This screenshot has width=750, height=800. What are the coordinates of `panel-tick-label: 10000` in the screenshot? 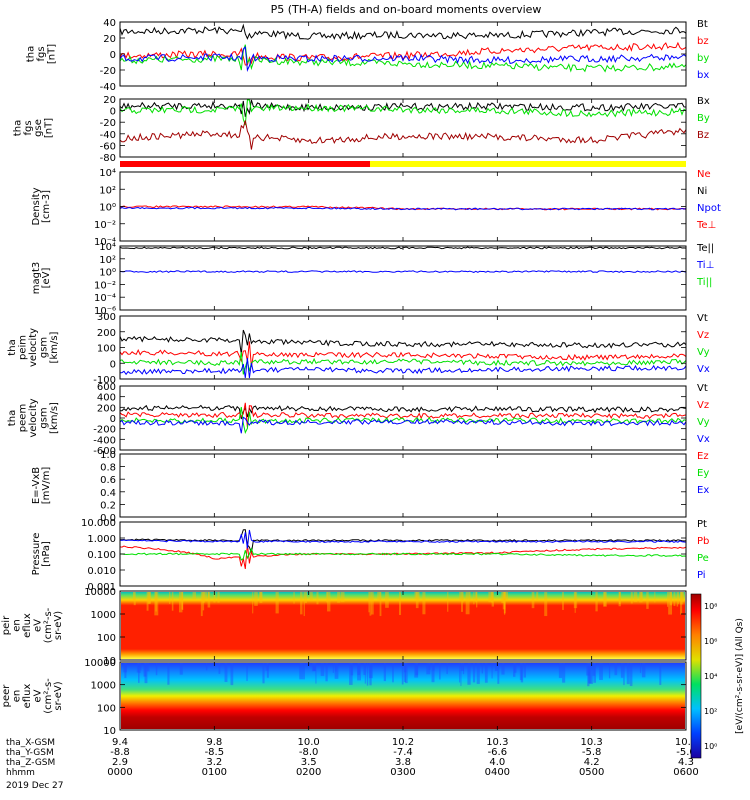 It's located at (100, 592).